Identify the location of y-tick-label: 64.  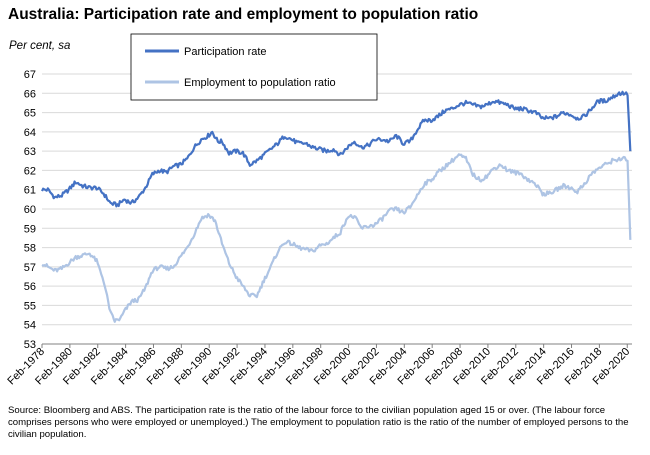
(30, 133).